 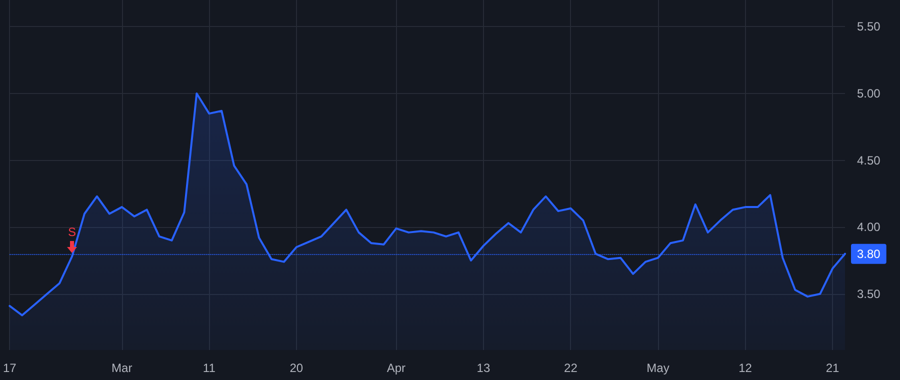 I want to click on x-tick-label: 11, so click(x=209, y=368).